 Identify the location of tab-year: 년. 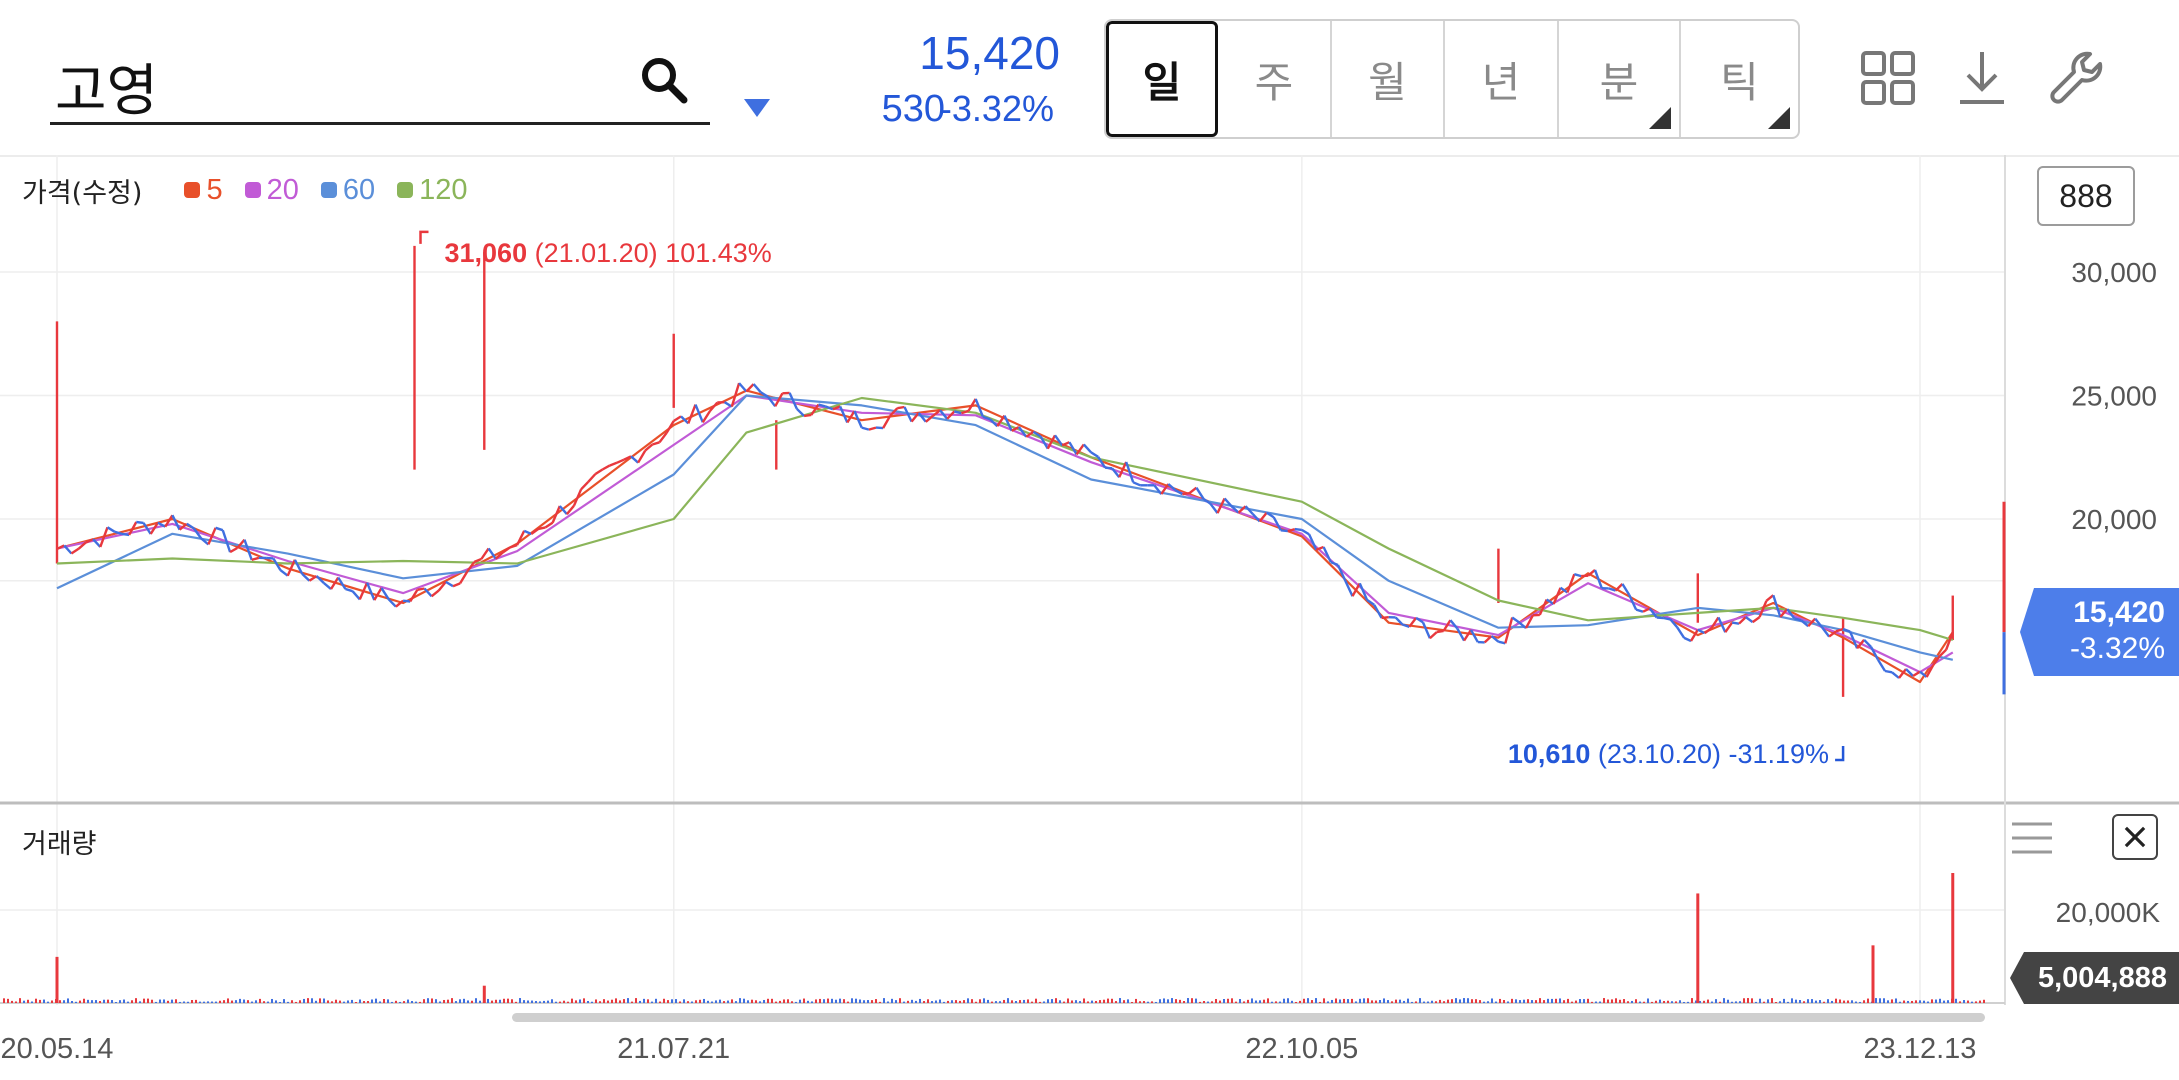
(1502, 79).